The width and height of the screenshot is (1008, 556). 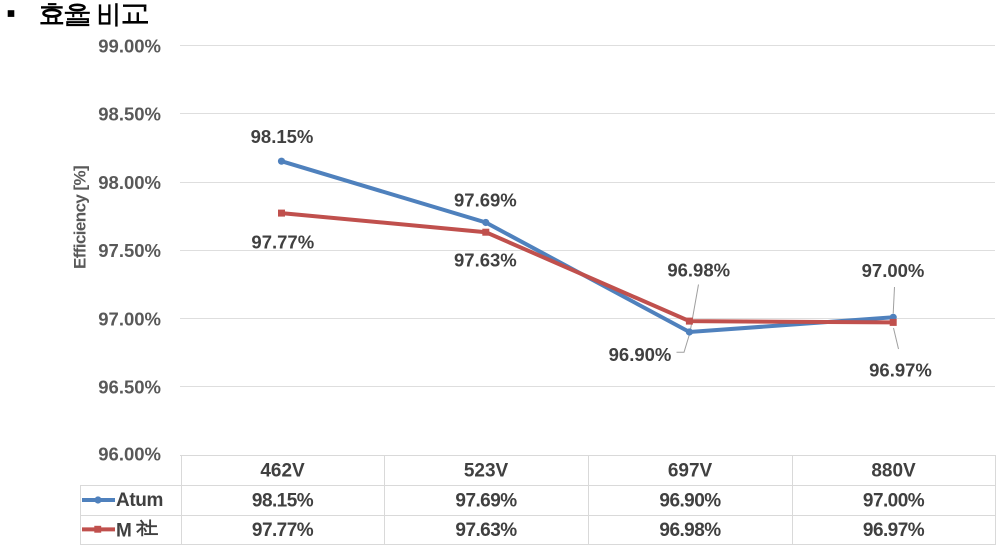 I want to click on svg-text: M, so click(x=123, y=530).